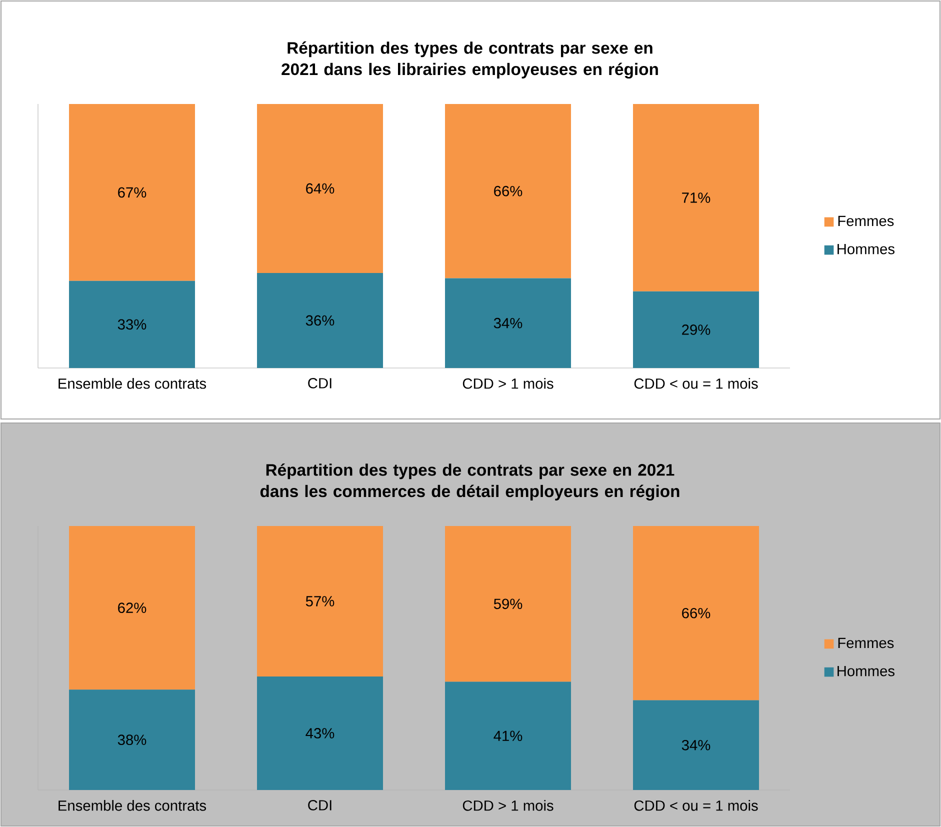 The image size is (941, 827). I want to click on chart-title: Répartition des types de contrats par sexe en 2021 dans les commerces de détail employeurs en région, so click(470, 482).